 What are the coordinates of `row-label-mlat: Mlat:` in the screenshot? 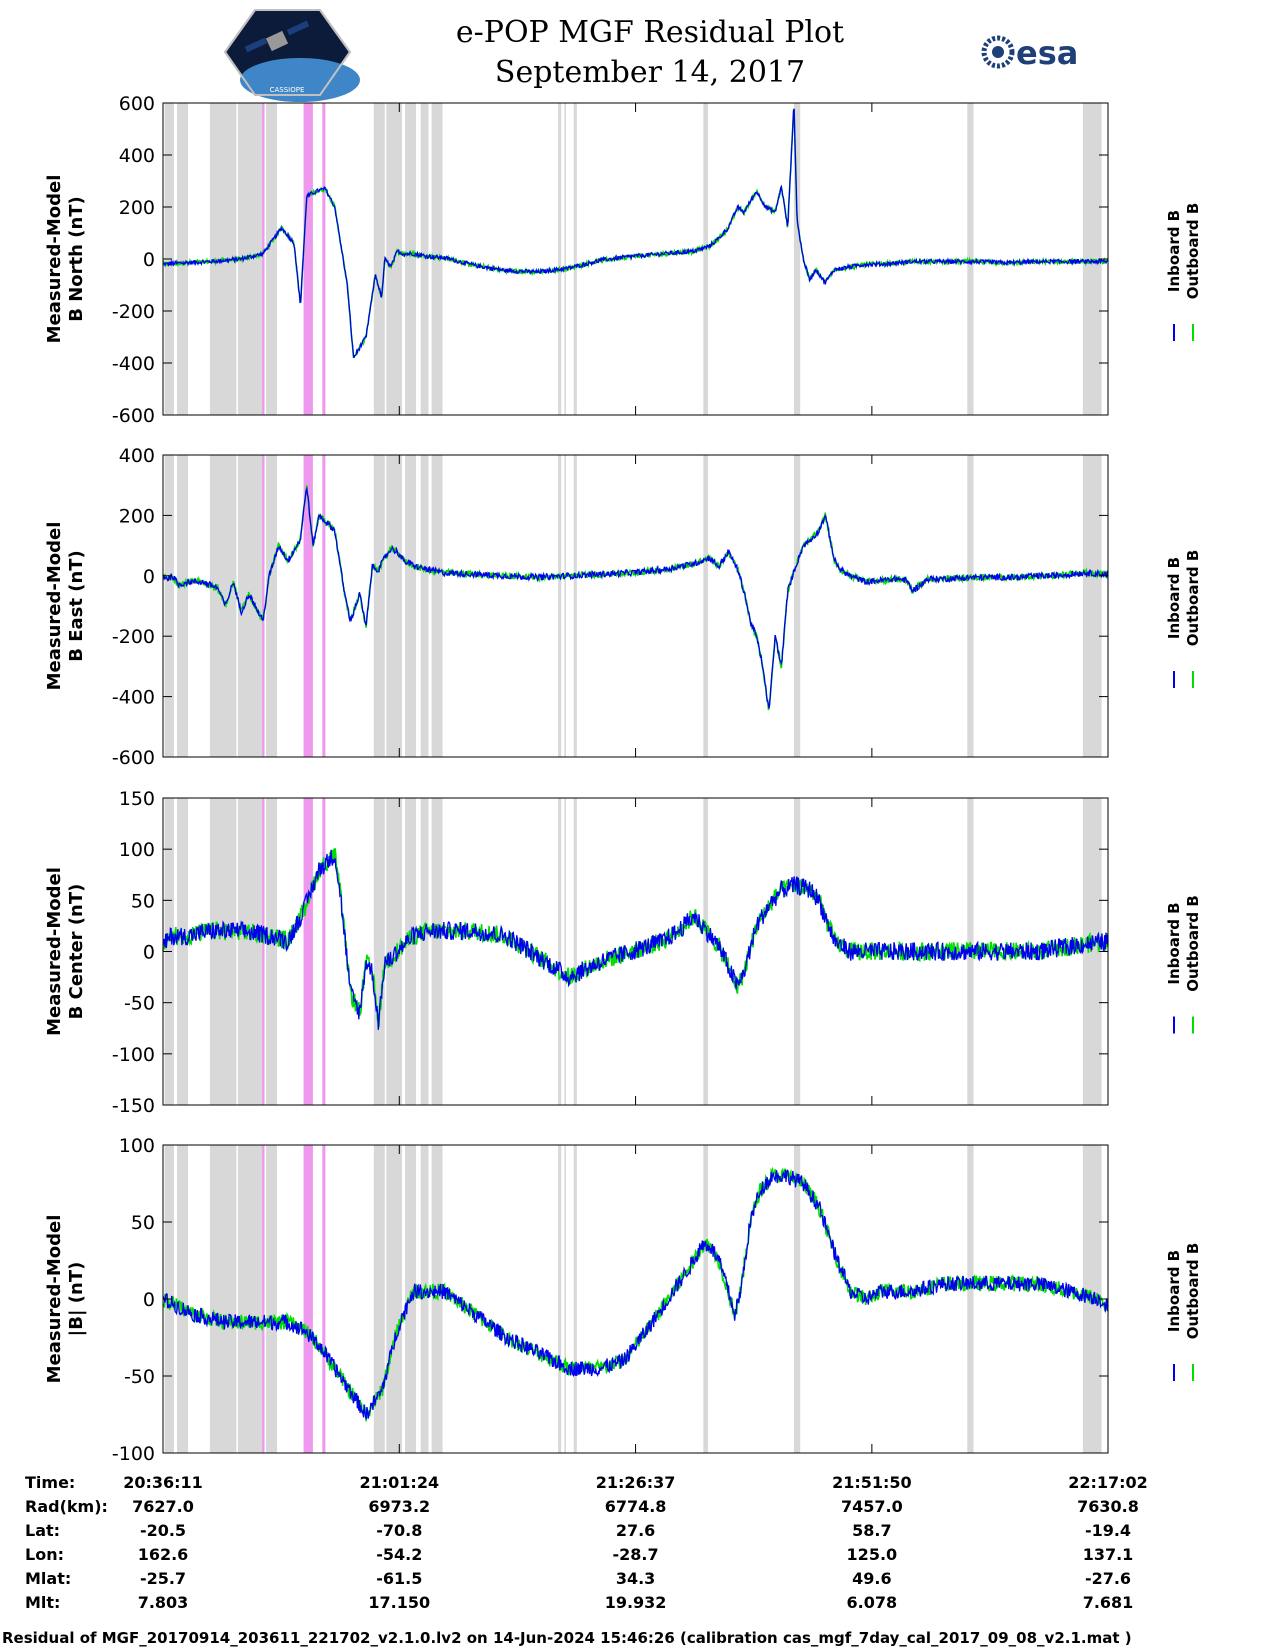 It's located at (48, 1578).